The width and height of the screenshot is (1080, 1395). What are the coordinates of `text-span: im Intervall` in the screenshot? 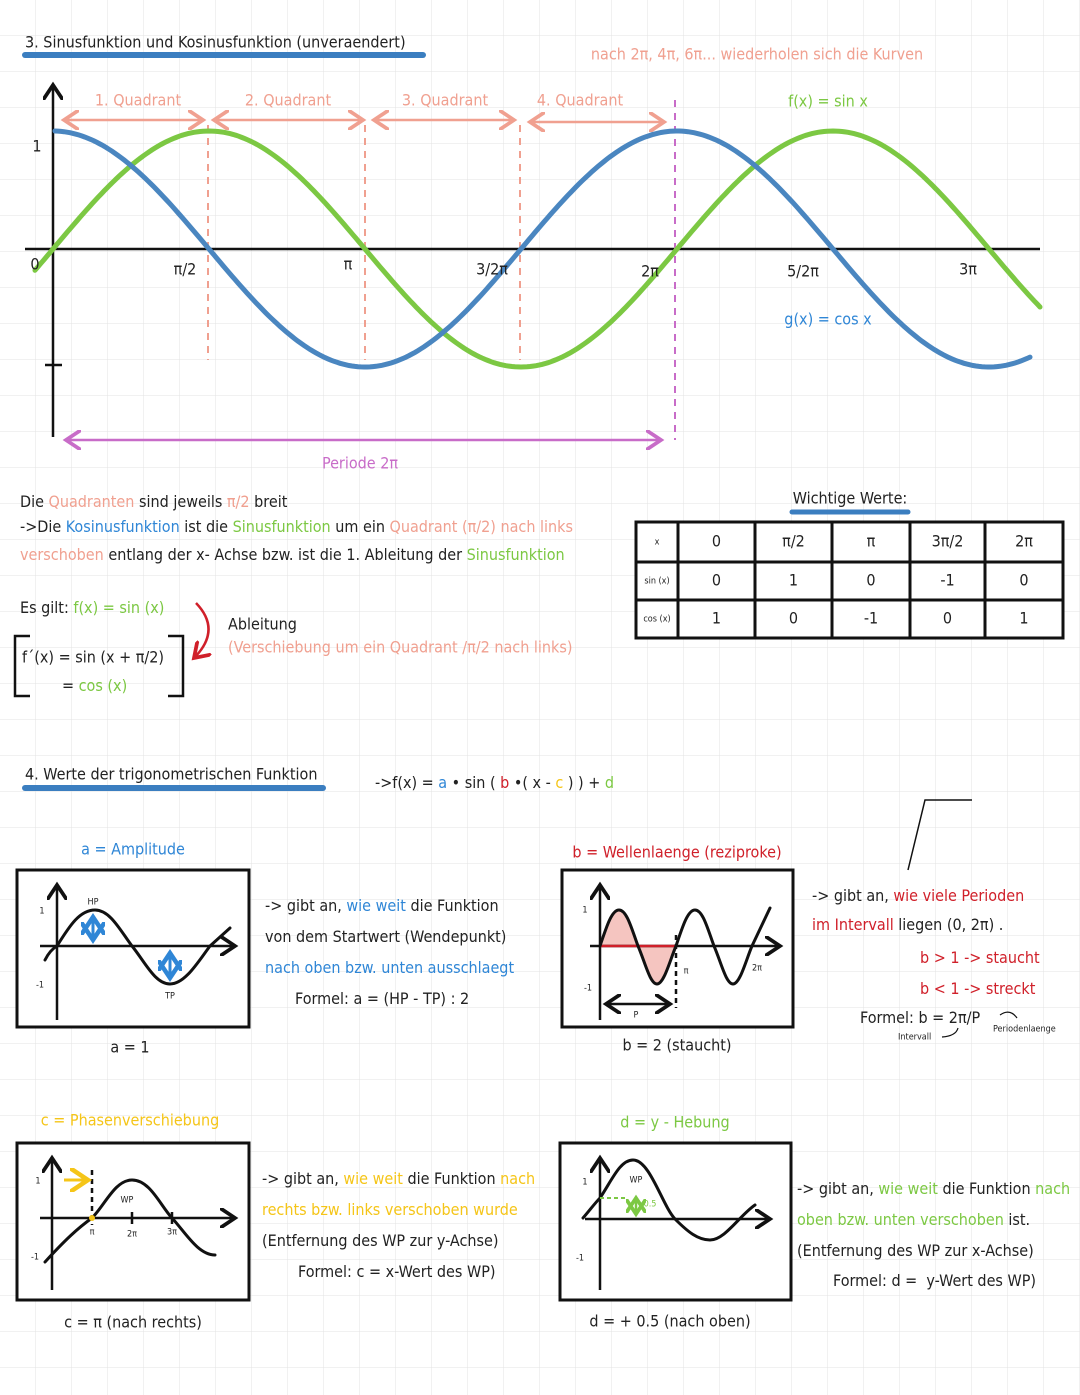 It's located at (853, 924).